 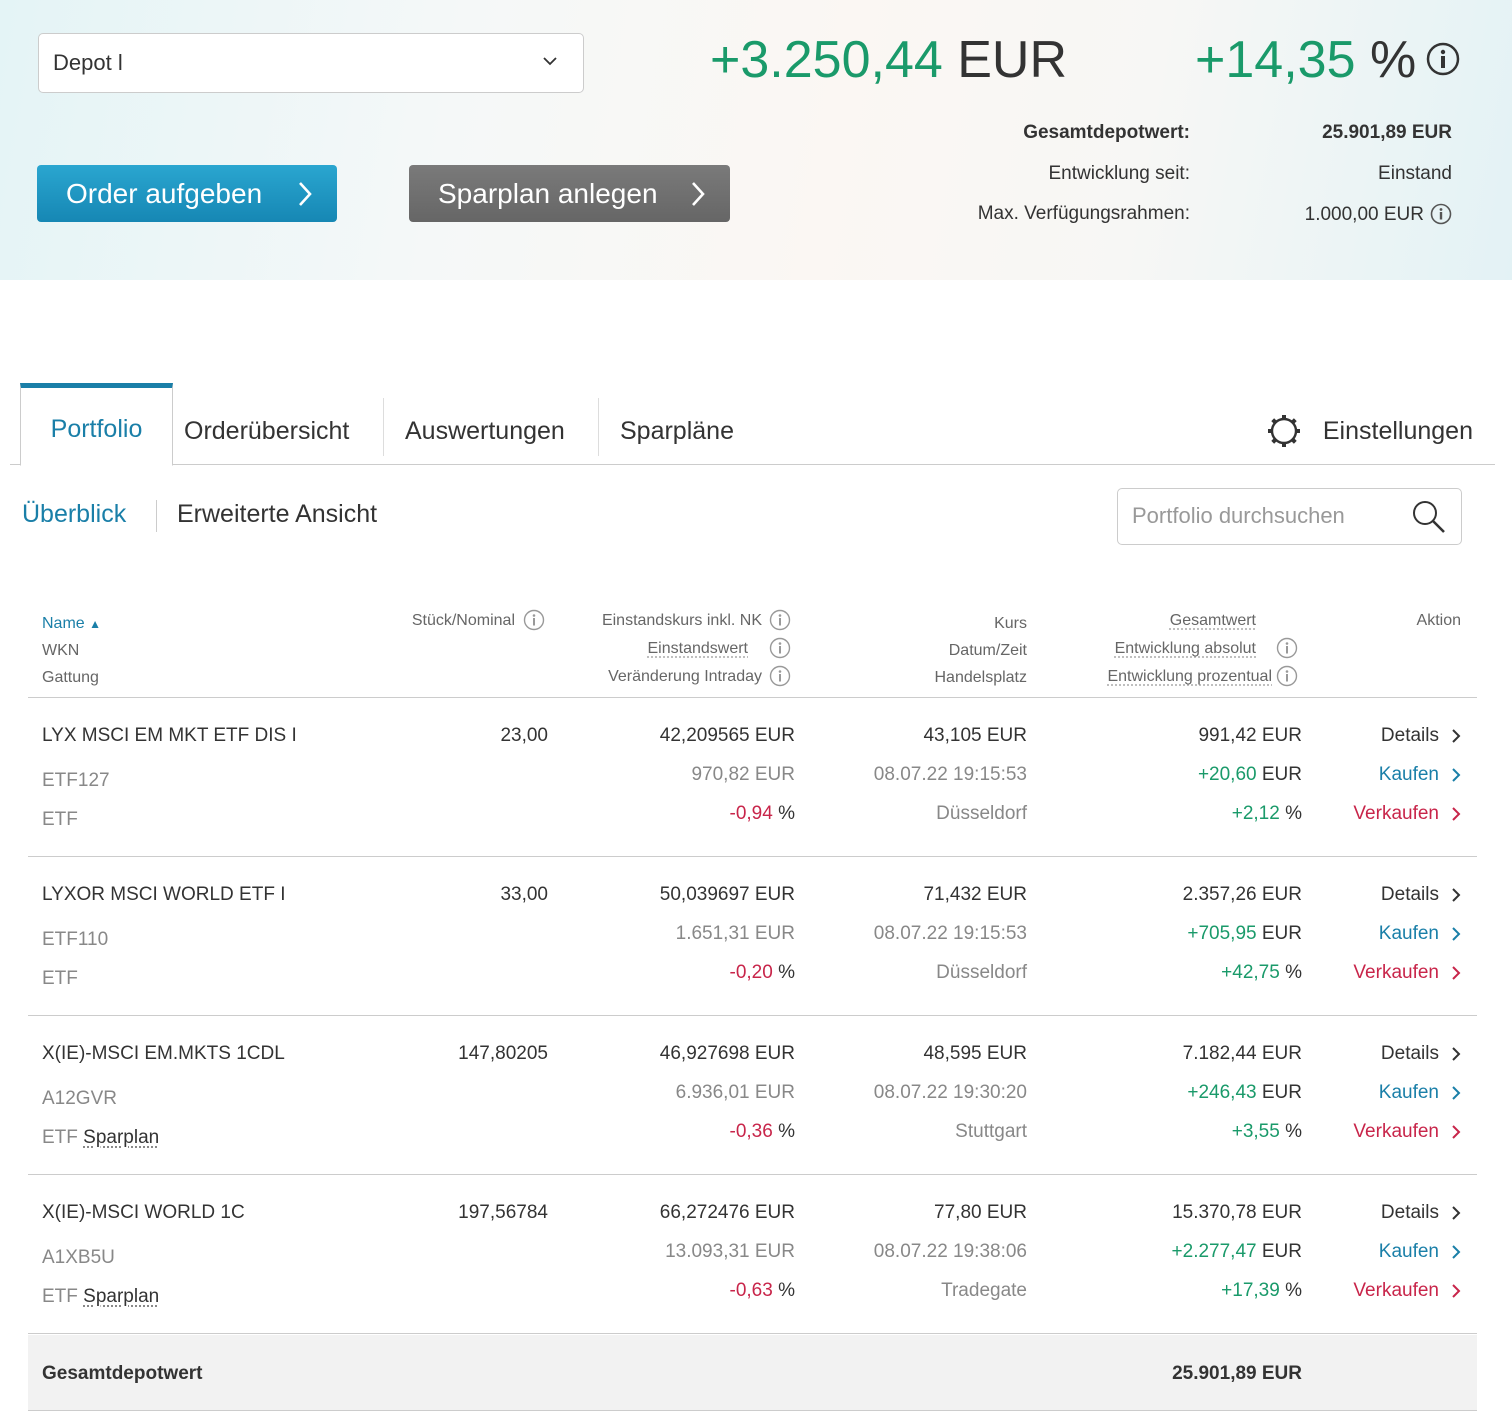 What do you see at coordinates (1261, 972) in the screenshot?
I see `entwicklung-prozentual: +42,75 %` at bounding box center [1261, 972].